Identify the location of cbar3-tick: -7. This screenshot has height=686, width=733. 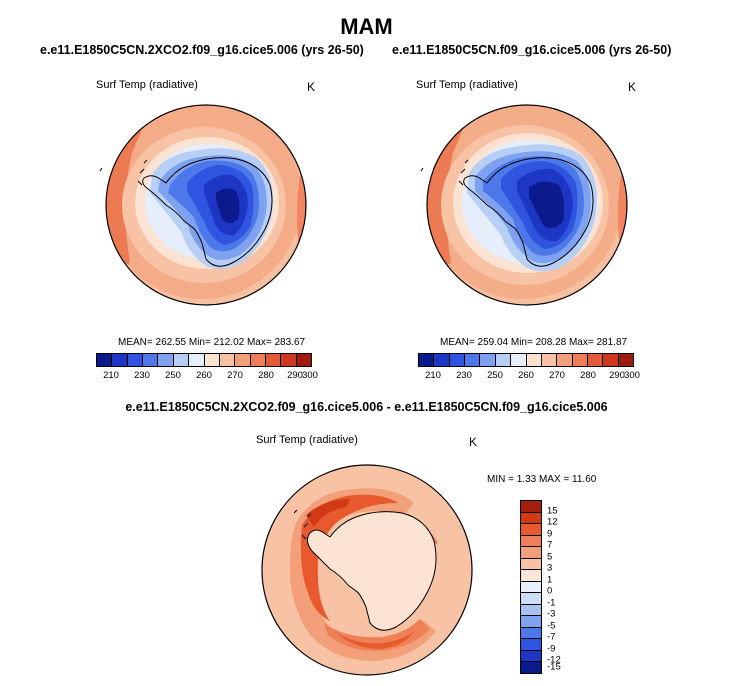
(551, 637).